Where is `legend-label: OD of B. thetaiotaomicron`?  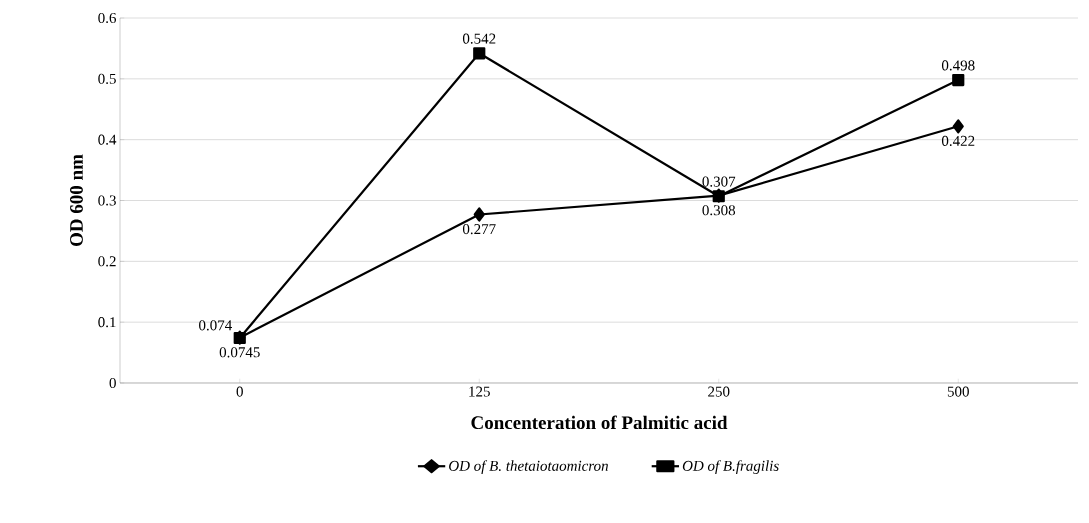 legend-label: OD of B. thetaiotaomicron is located at coordinates (528, 467).